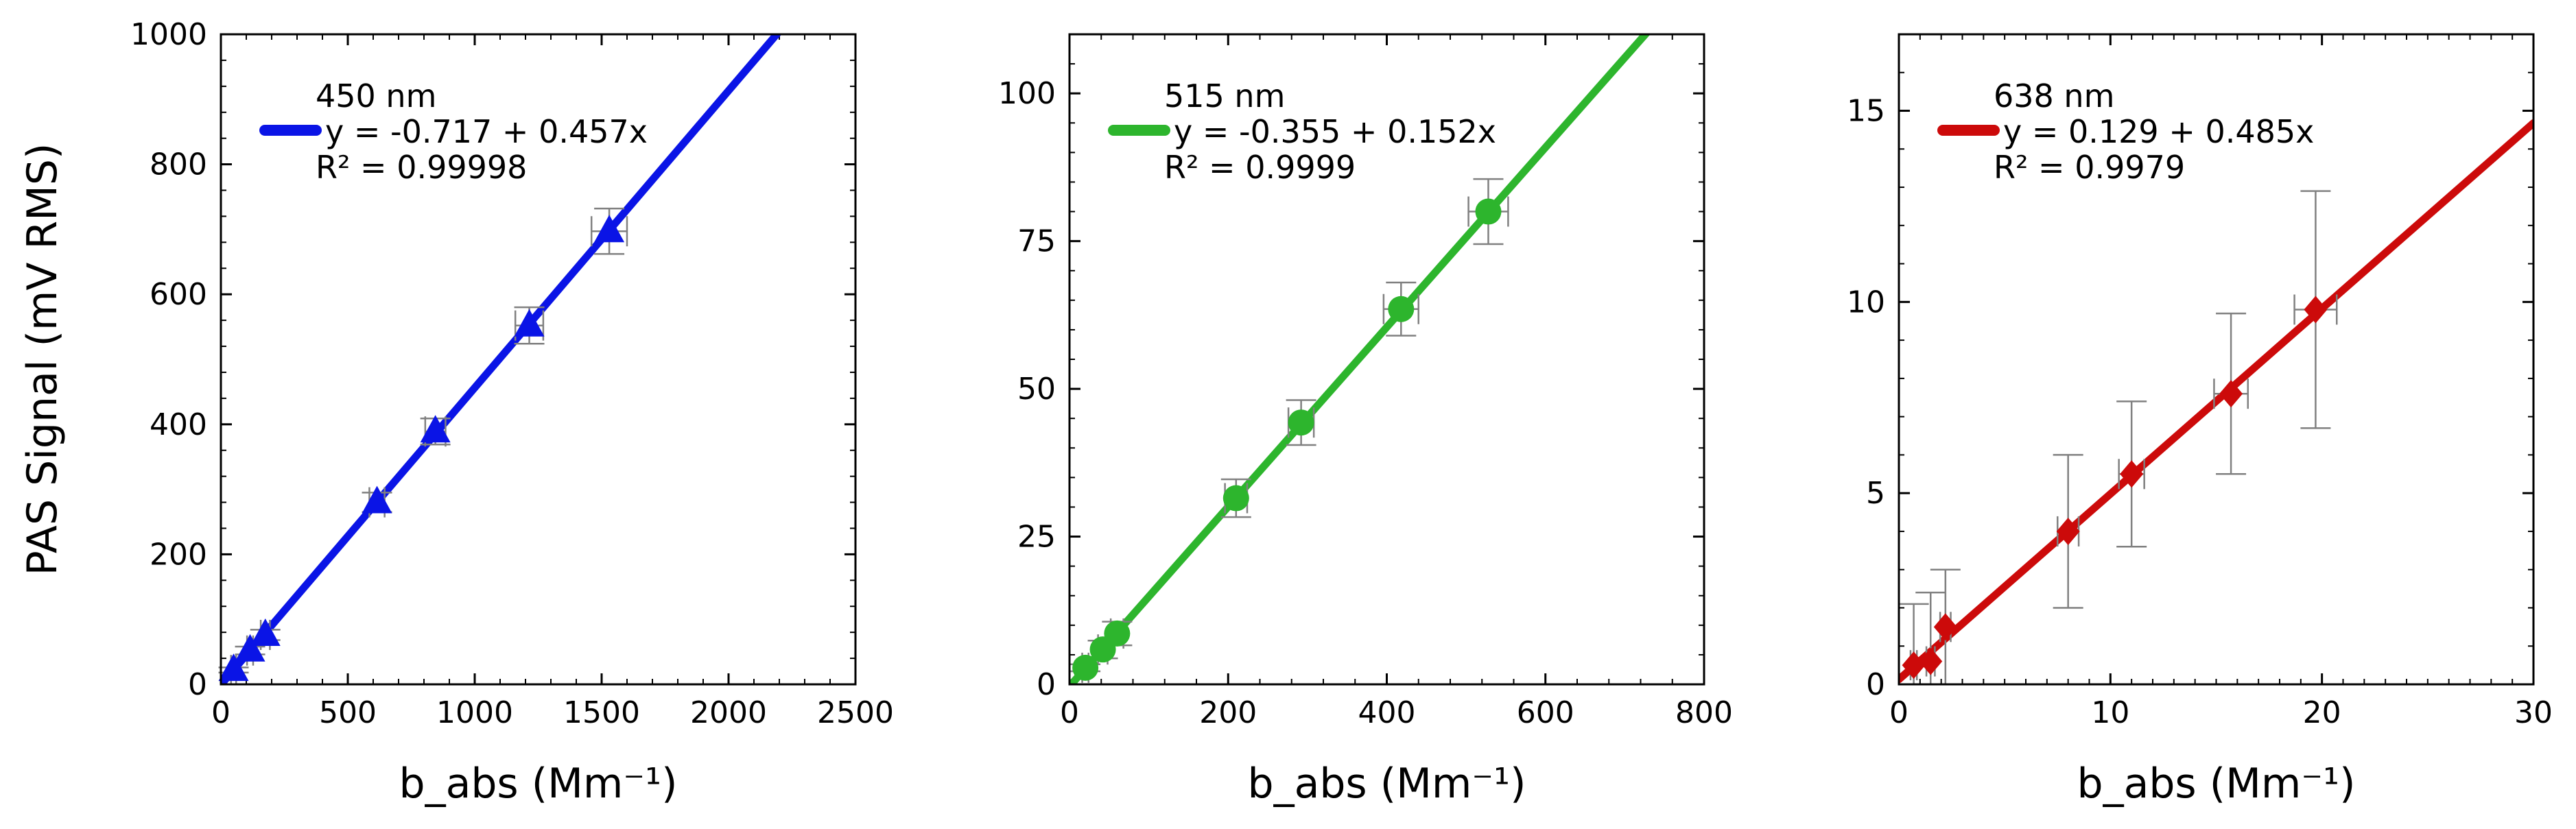 Image resolution: width=2576 pixels, height=829 pixels. What do you see at coordinates (178, 294) in the screenshot?
I see `y-tick-label: 600` at bounding box center [178, 294].